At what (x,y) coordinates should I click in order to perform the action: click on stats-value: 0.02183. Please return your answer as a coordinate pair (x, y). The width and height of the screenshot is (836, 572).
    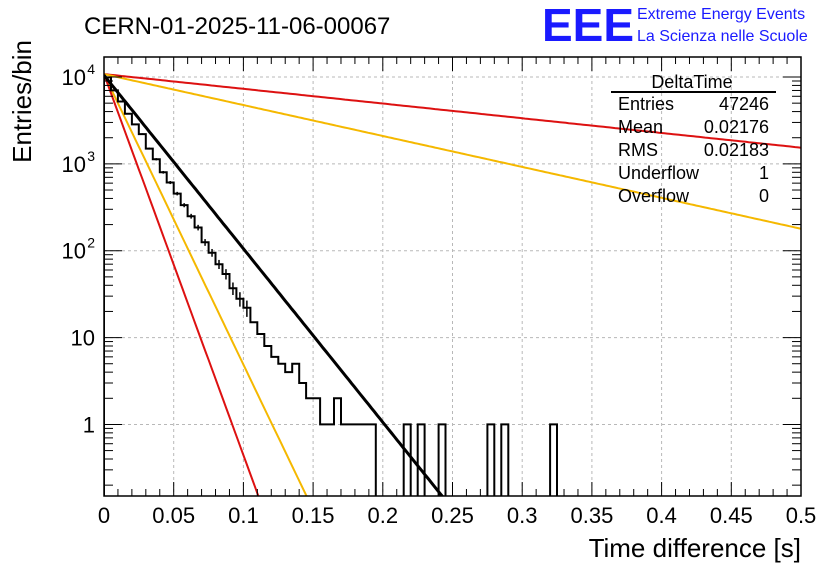
    Looking at the image, I should click on (736, 150).